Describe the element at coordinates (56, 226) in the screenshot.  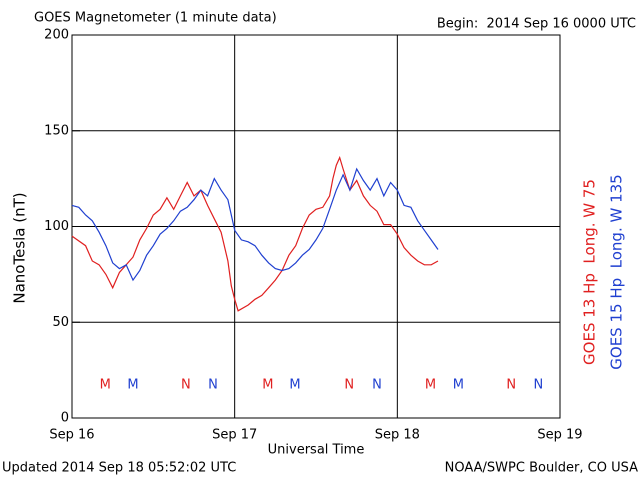
I see `y-tick-label: 100` at that location.